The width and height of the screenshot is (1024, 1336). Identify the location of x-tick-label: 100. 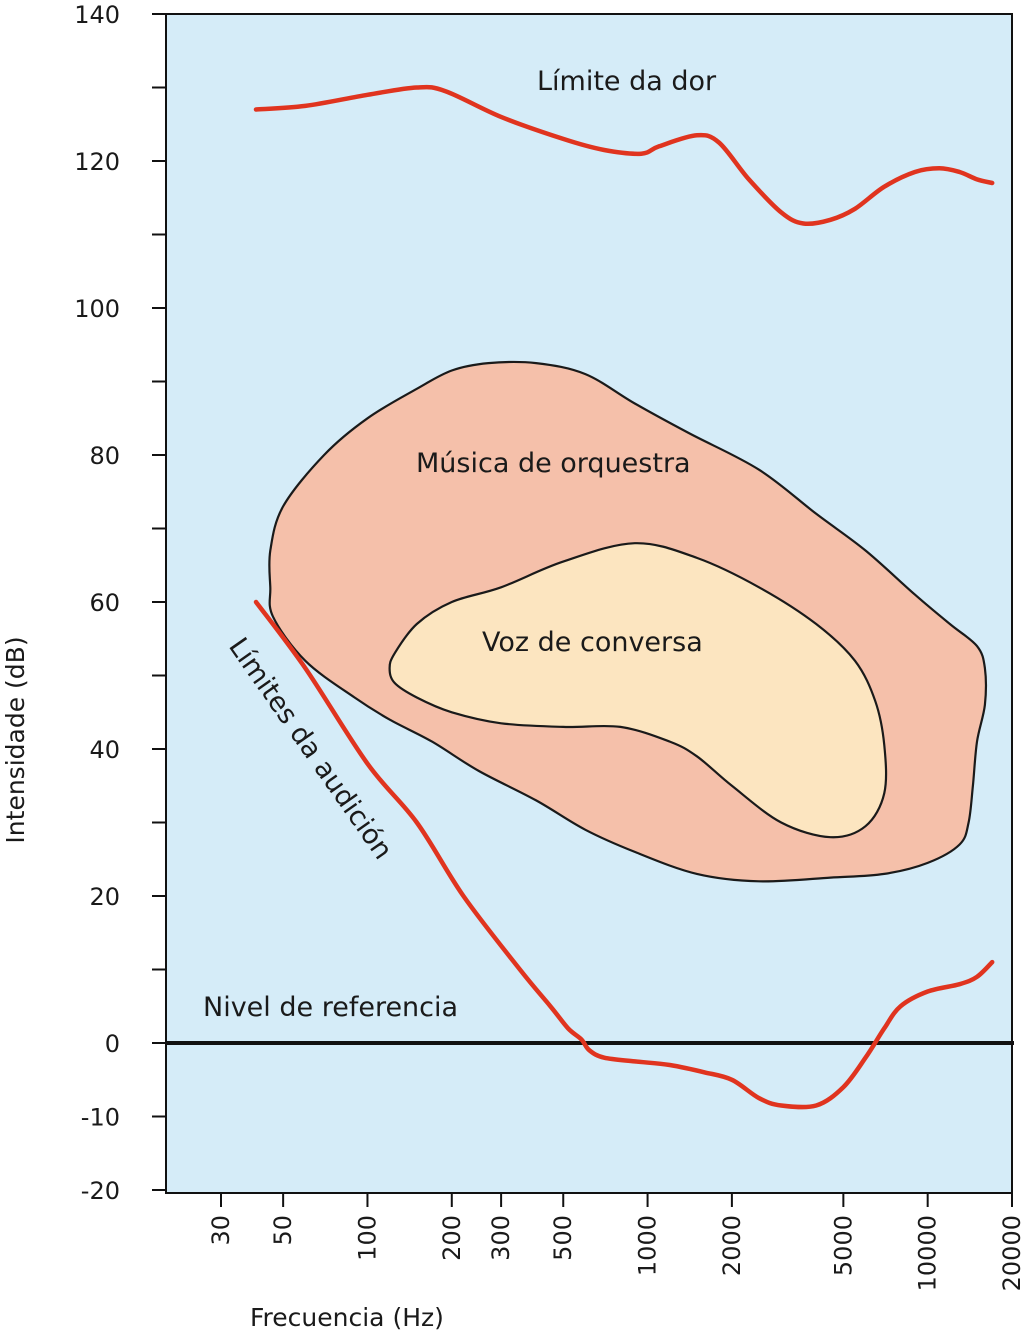
(367, 1238).